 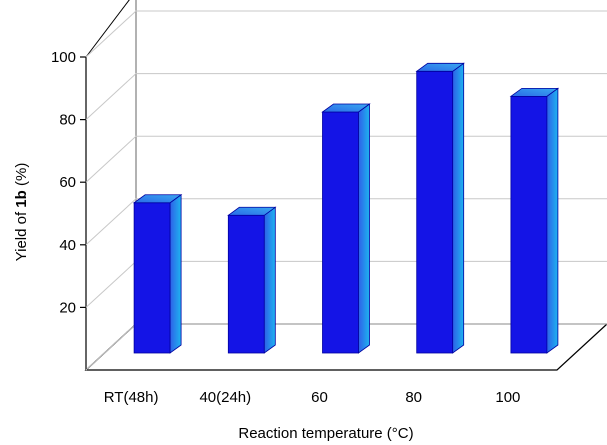 I want to click on x-tick-label: 60, so click(x=319, y=397).